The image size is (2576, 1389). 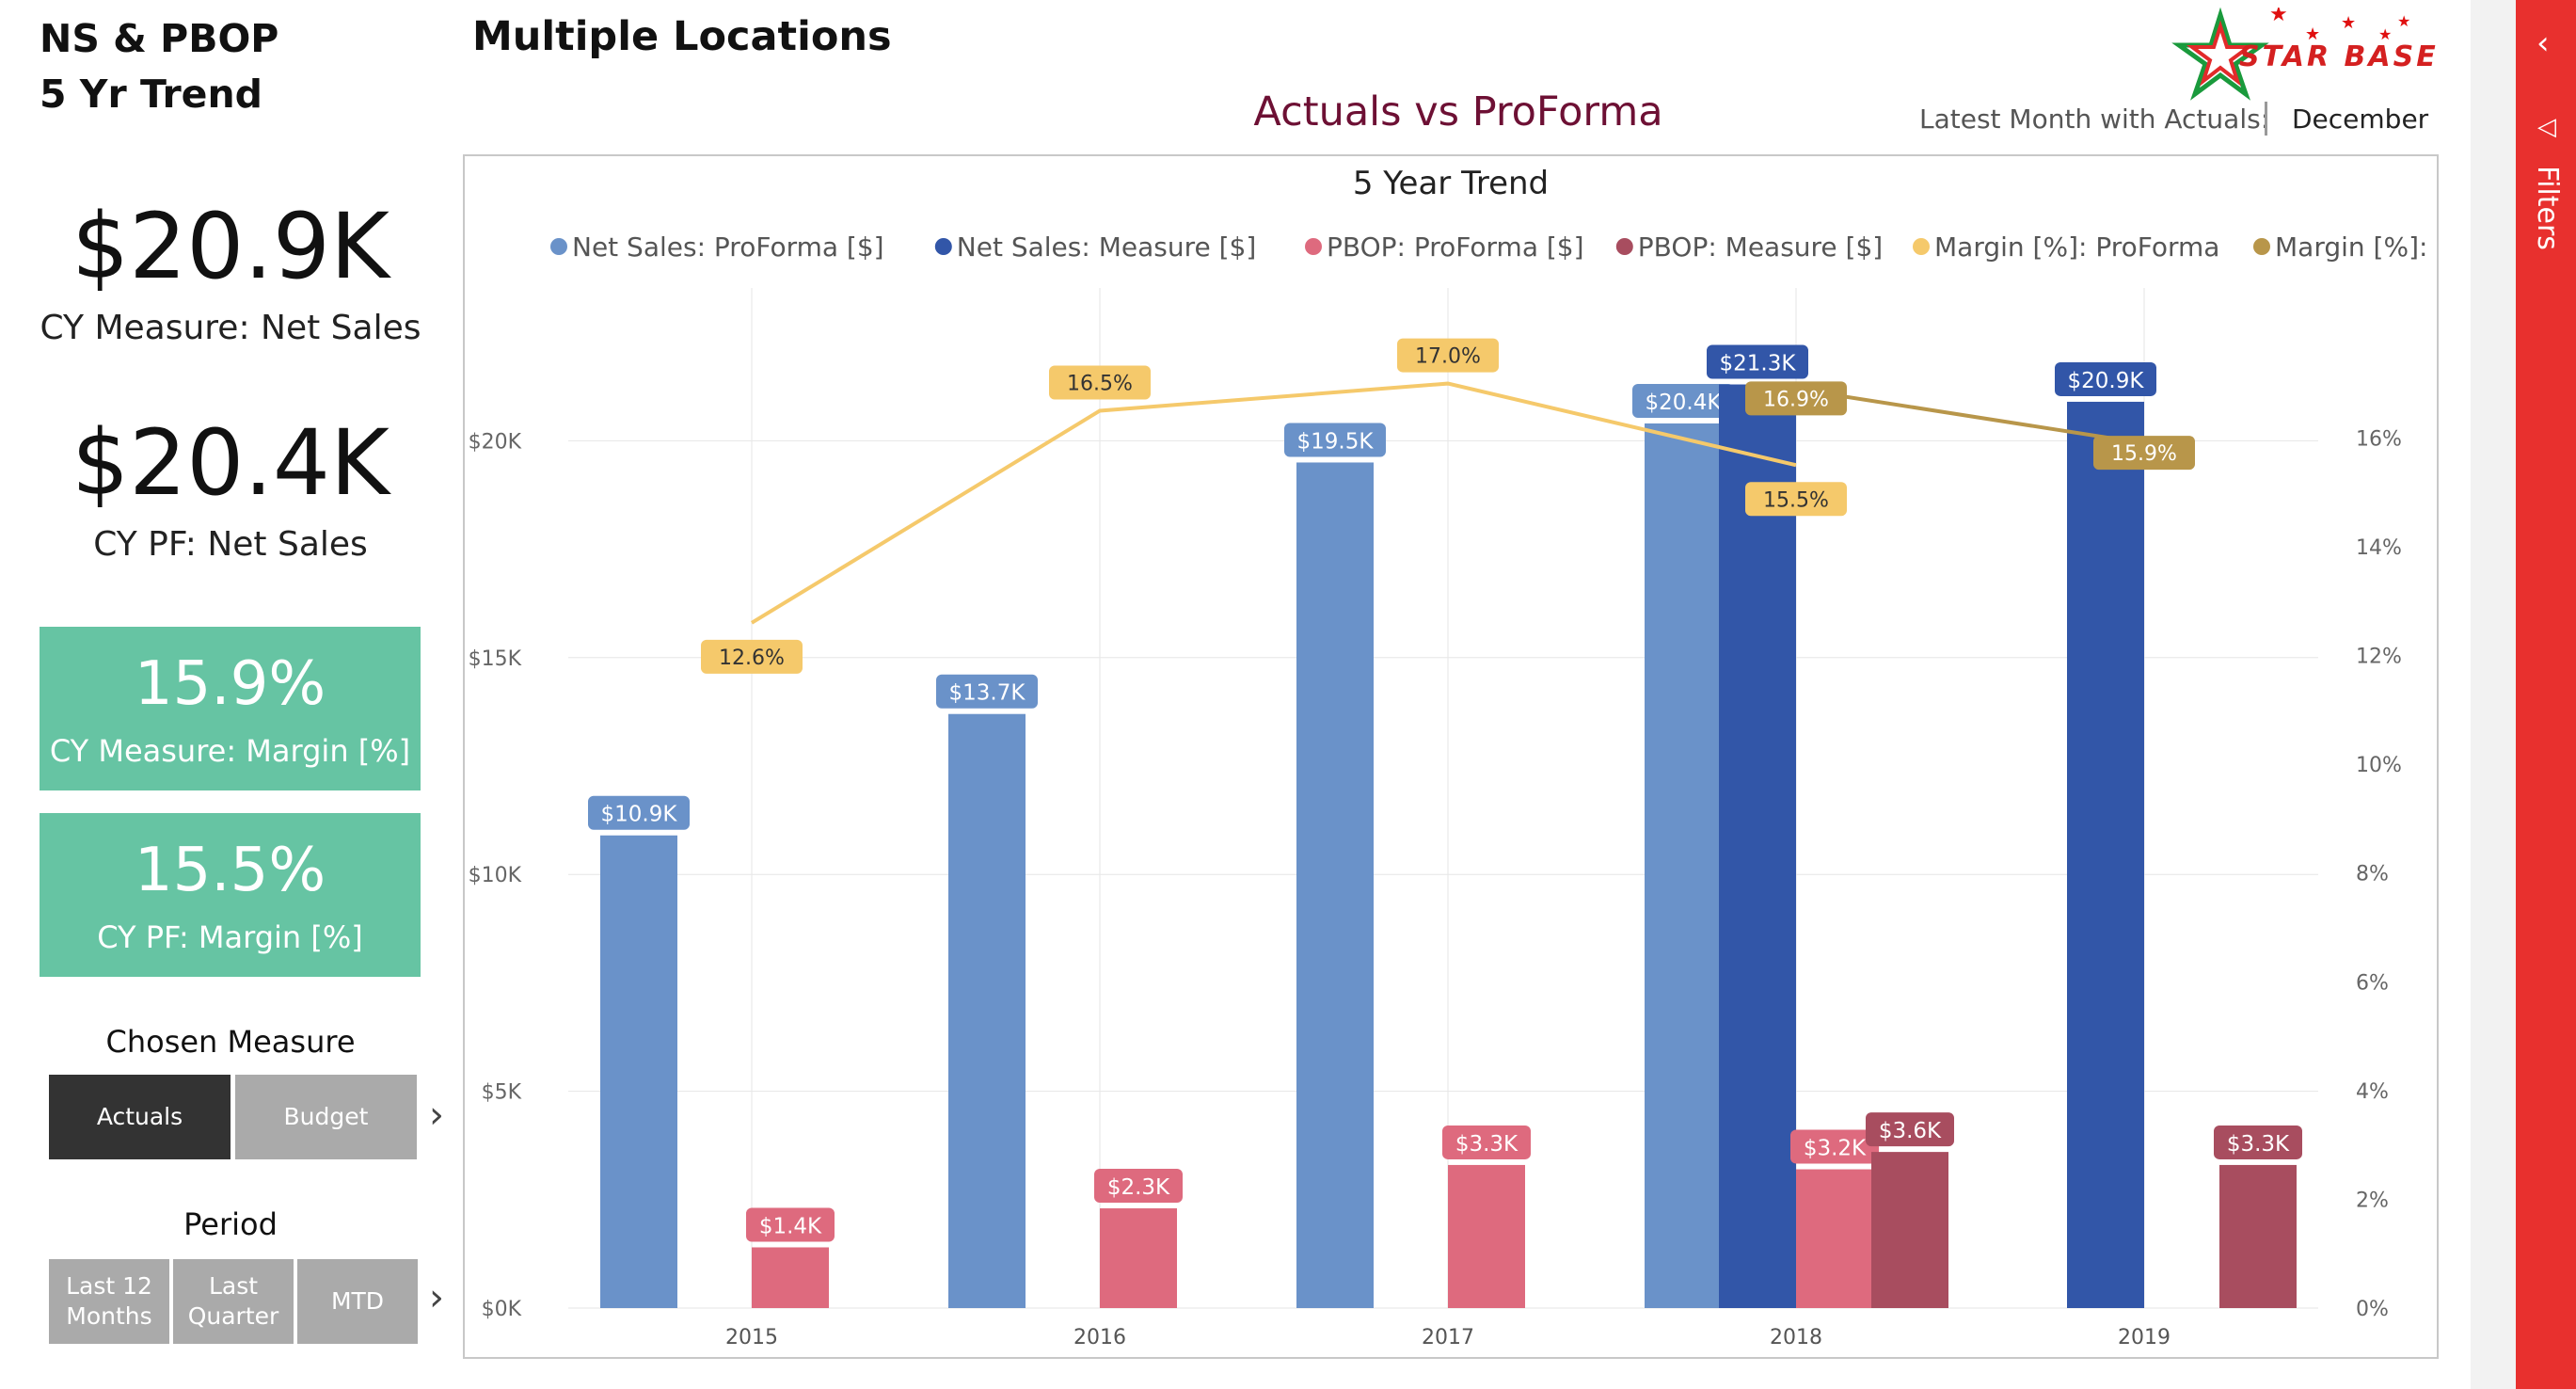 I want to click on legend-label-0: Net Sales: ProForma [$], so click(x=728, y=248).